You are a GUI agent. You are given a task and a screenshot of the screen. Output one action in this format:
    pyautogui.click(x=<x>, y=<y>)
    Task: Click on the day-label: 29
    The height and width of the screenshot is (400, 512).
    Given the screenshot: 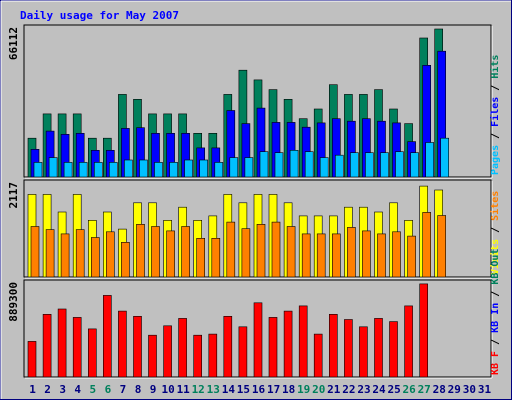 What is the action you would take?
    pyautogui.click(x=454, y=389)
    